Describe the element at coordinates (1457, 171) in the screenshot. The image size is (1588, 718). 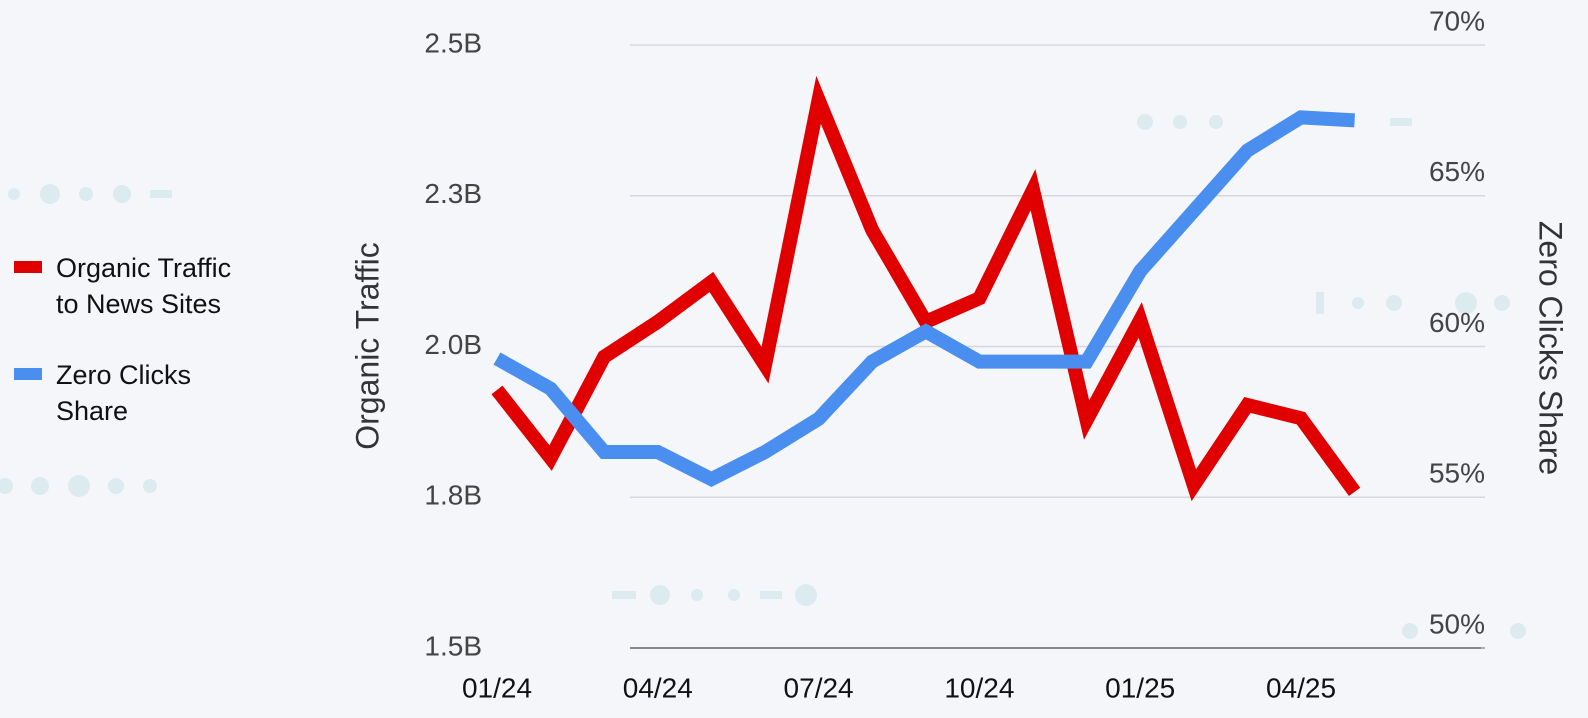
I see `y2-tick-label: 65%` at that location.